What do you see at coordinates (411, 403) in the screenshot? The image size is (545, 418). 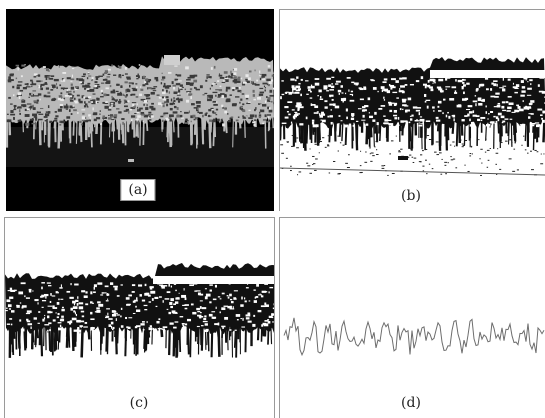 I see `panel-d-label: (d)` at bounding box center [411, 403].